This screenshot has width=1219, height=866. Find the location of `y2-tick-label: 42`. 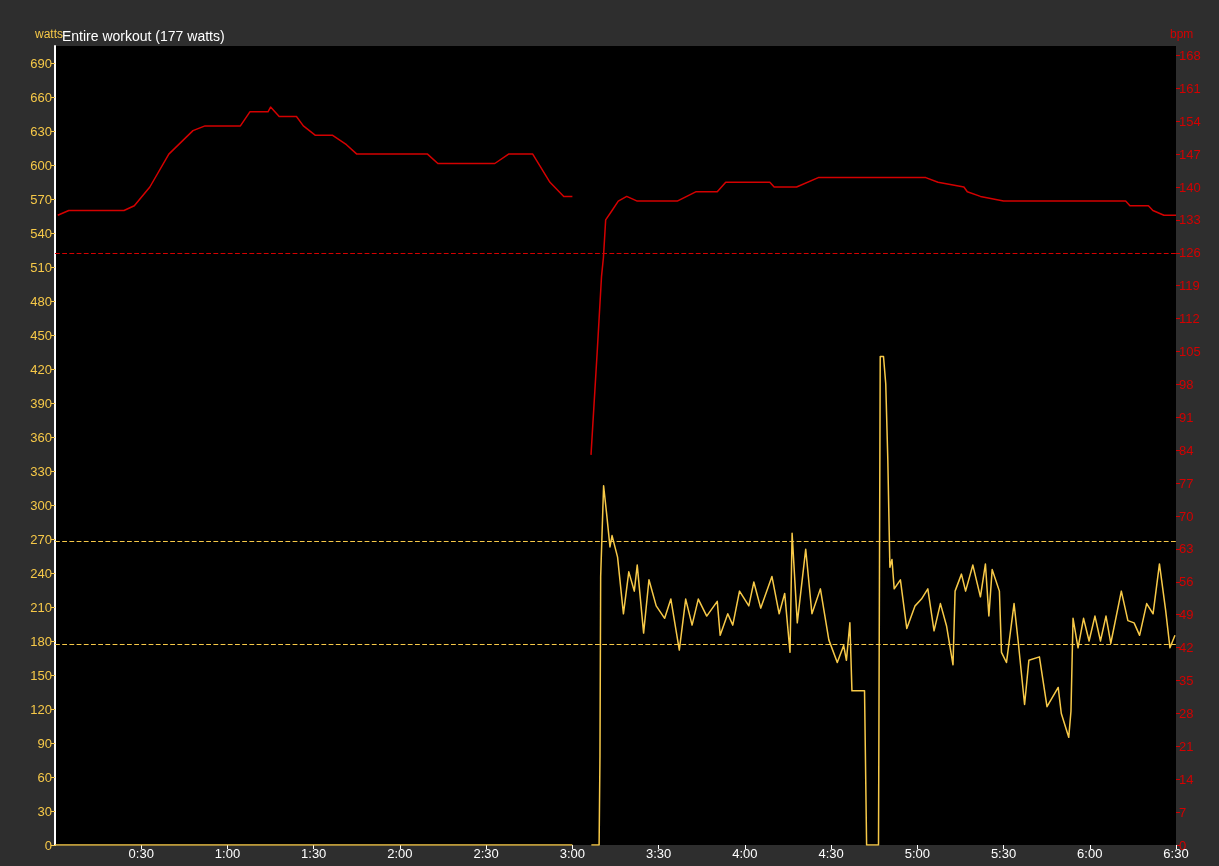

y2-tick-label: 42 is located at coordinates (1186, 648).